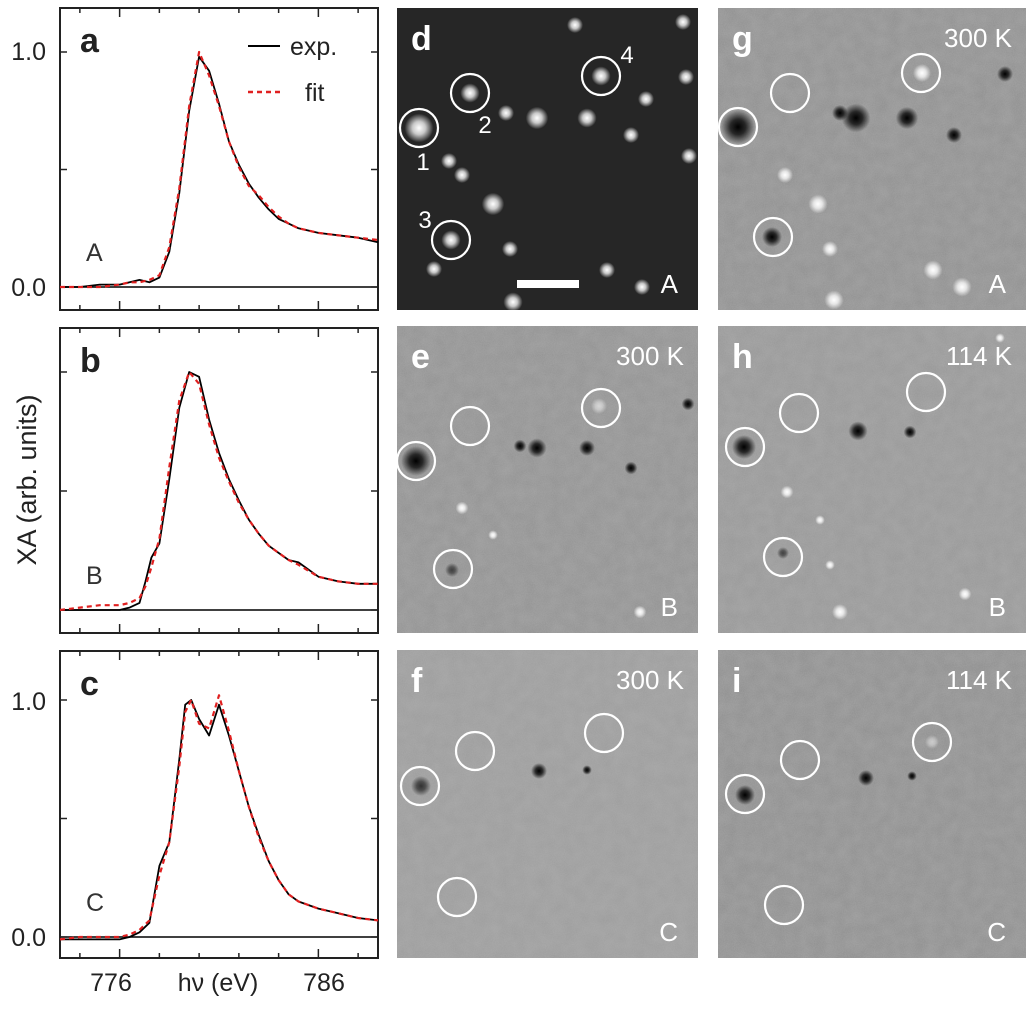  What do you see at coordinates (90, 41) in the screenshot?
I see `panel-letter-a: a` at bounding box center [90, 41].